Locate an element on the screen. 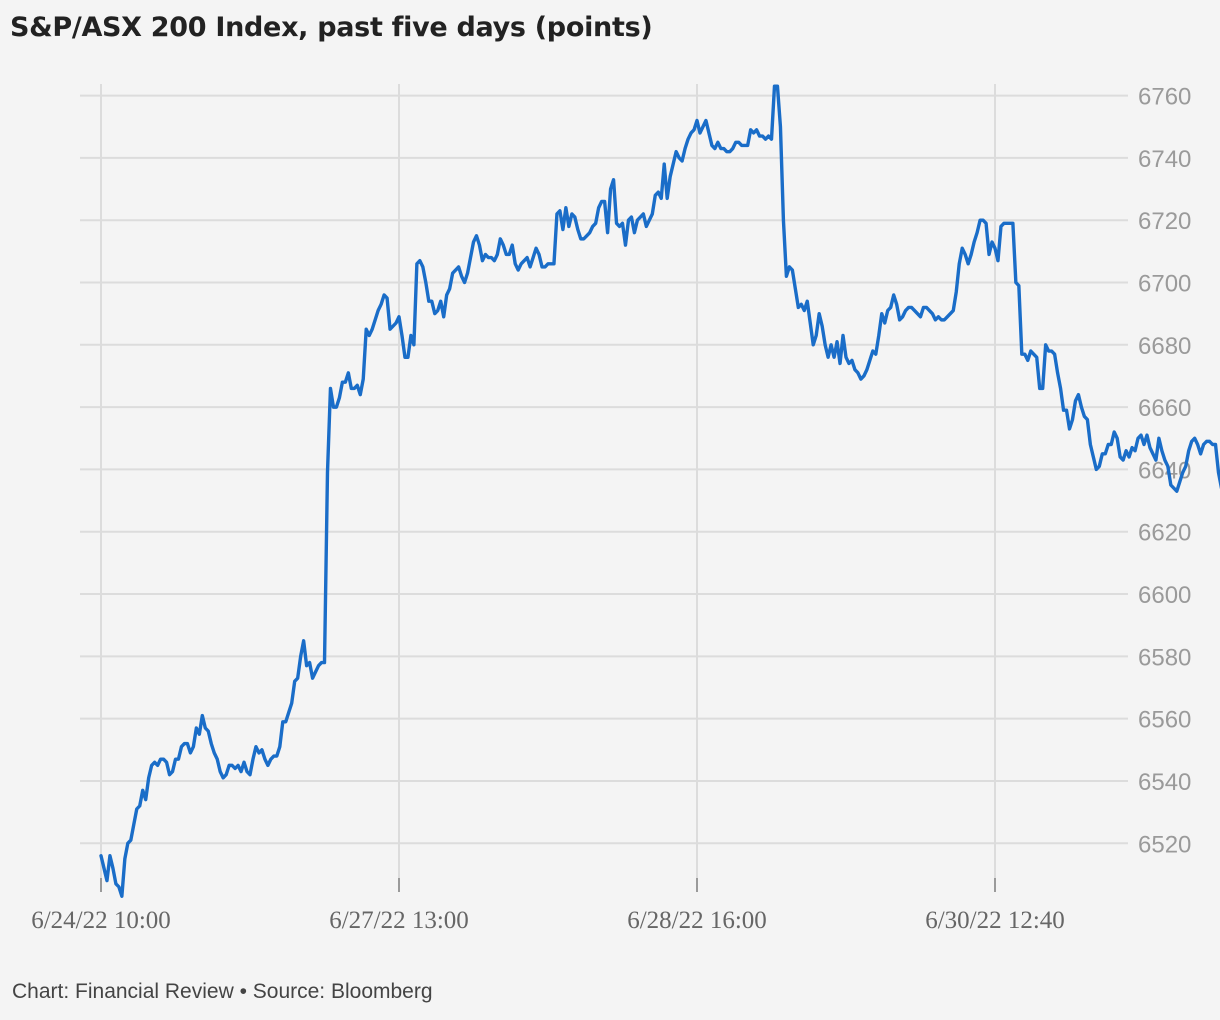 Image resolution: width=1220 pixels, height=1020 pixels. y-tick-label: 6740 is located at coordinates (1164, 159).